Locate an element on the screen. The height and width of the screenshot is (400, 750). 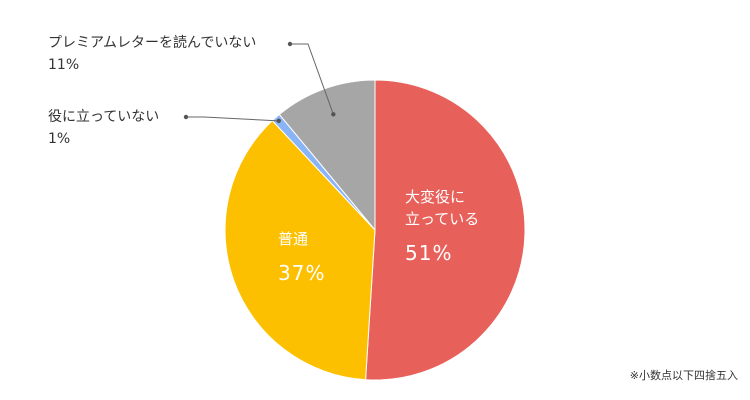
footnote: ※小数点以下四捨五入 is located at coordinates (683, 375).